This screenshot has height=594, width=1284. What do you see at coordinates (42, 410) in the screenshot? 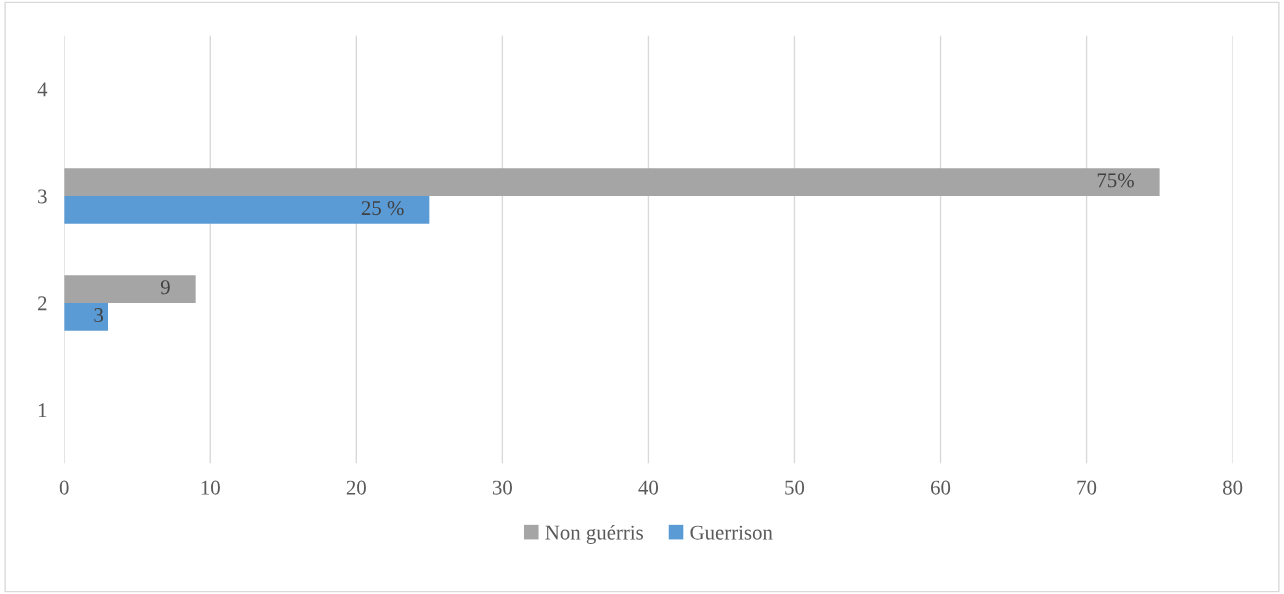
I see `y-tick-label: 1` at bounding box center [42, 410].